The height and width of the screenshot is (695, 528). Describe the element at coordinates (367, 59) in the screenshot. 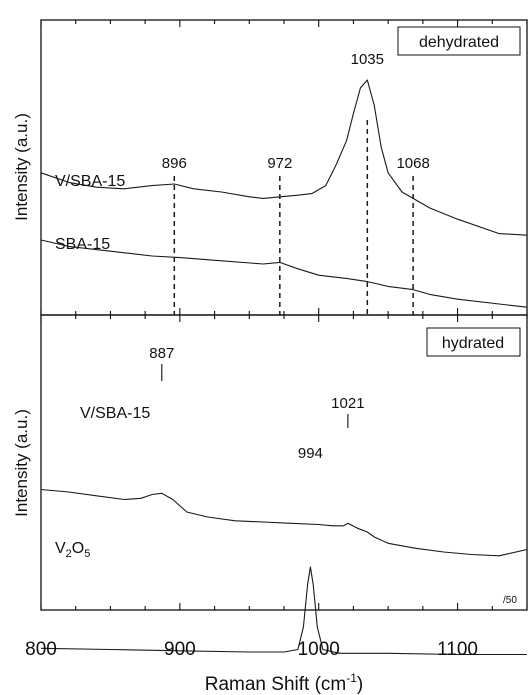

I see `peak-label-1035: 1035` at that location.